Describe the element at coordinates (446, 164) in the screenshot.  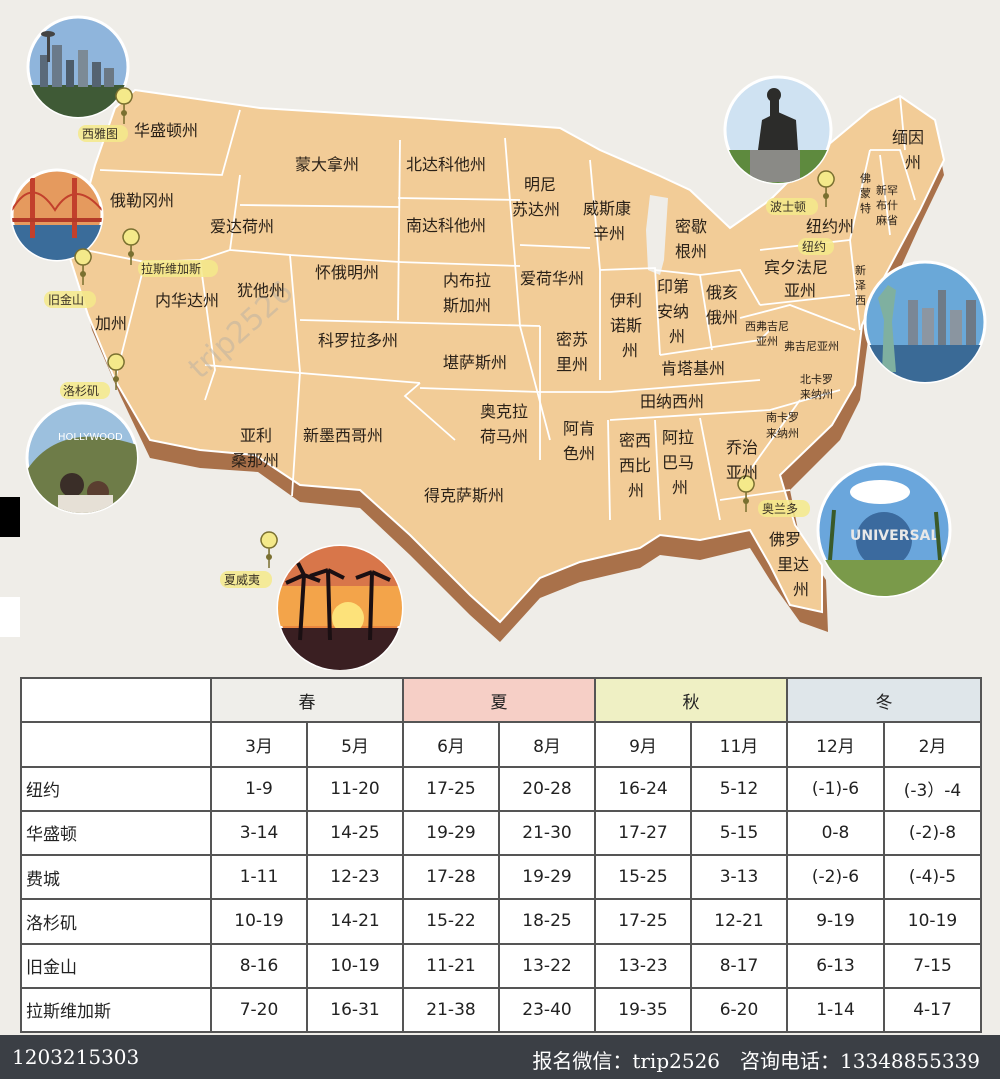
I see `state-north-dakota: 北达科他州` at that location.